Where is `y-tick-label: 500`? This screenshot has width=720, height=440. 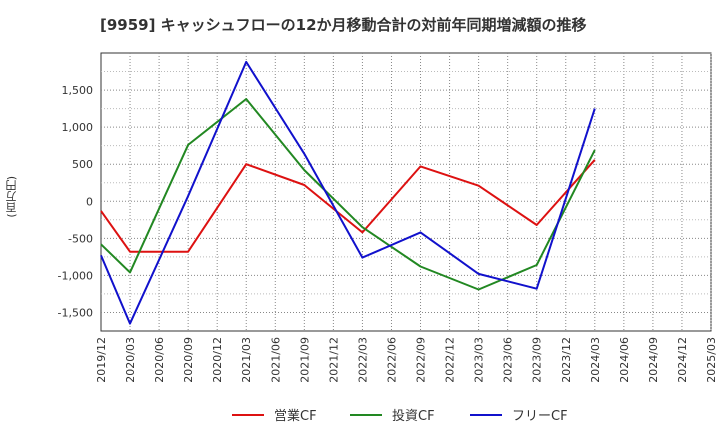 y-tick-label: 500 is located at coordinates (82, 164).